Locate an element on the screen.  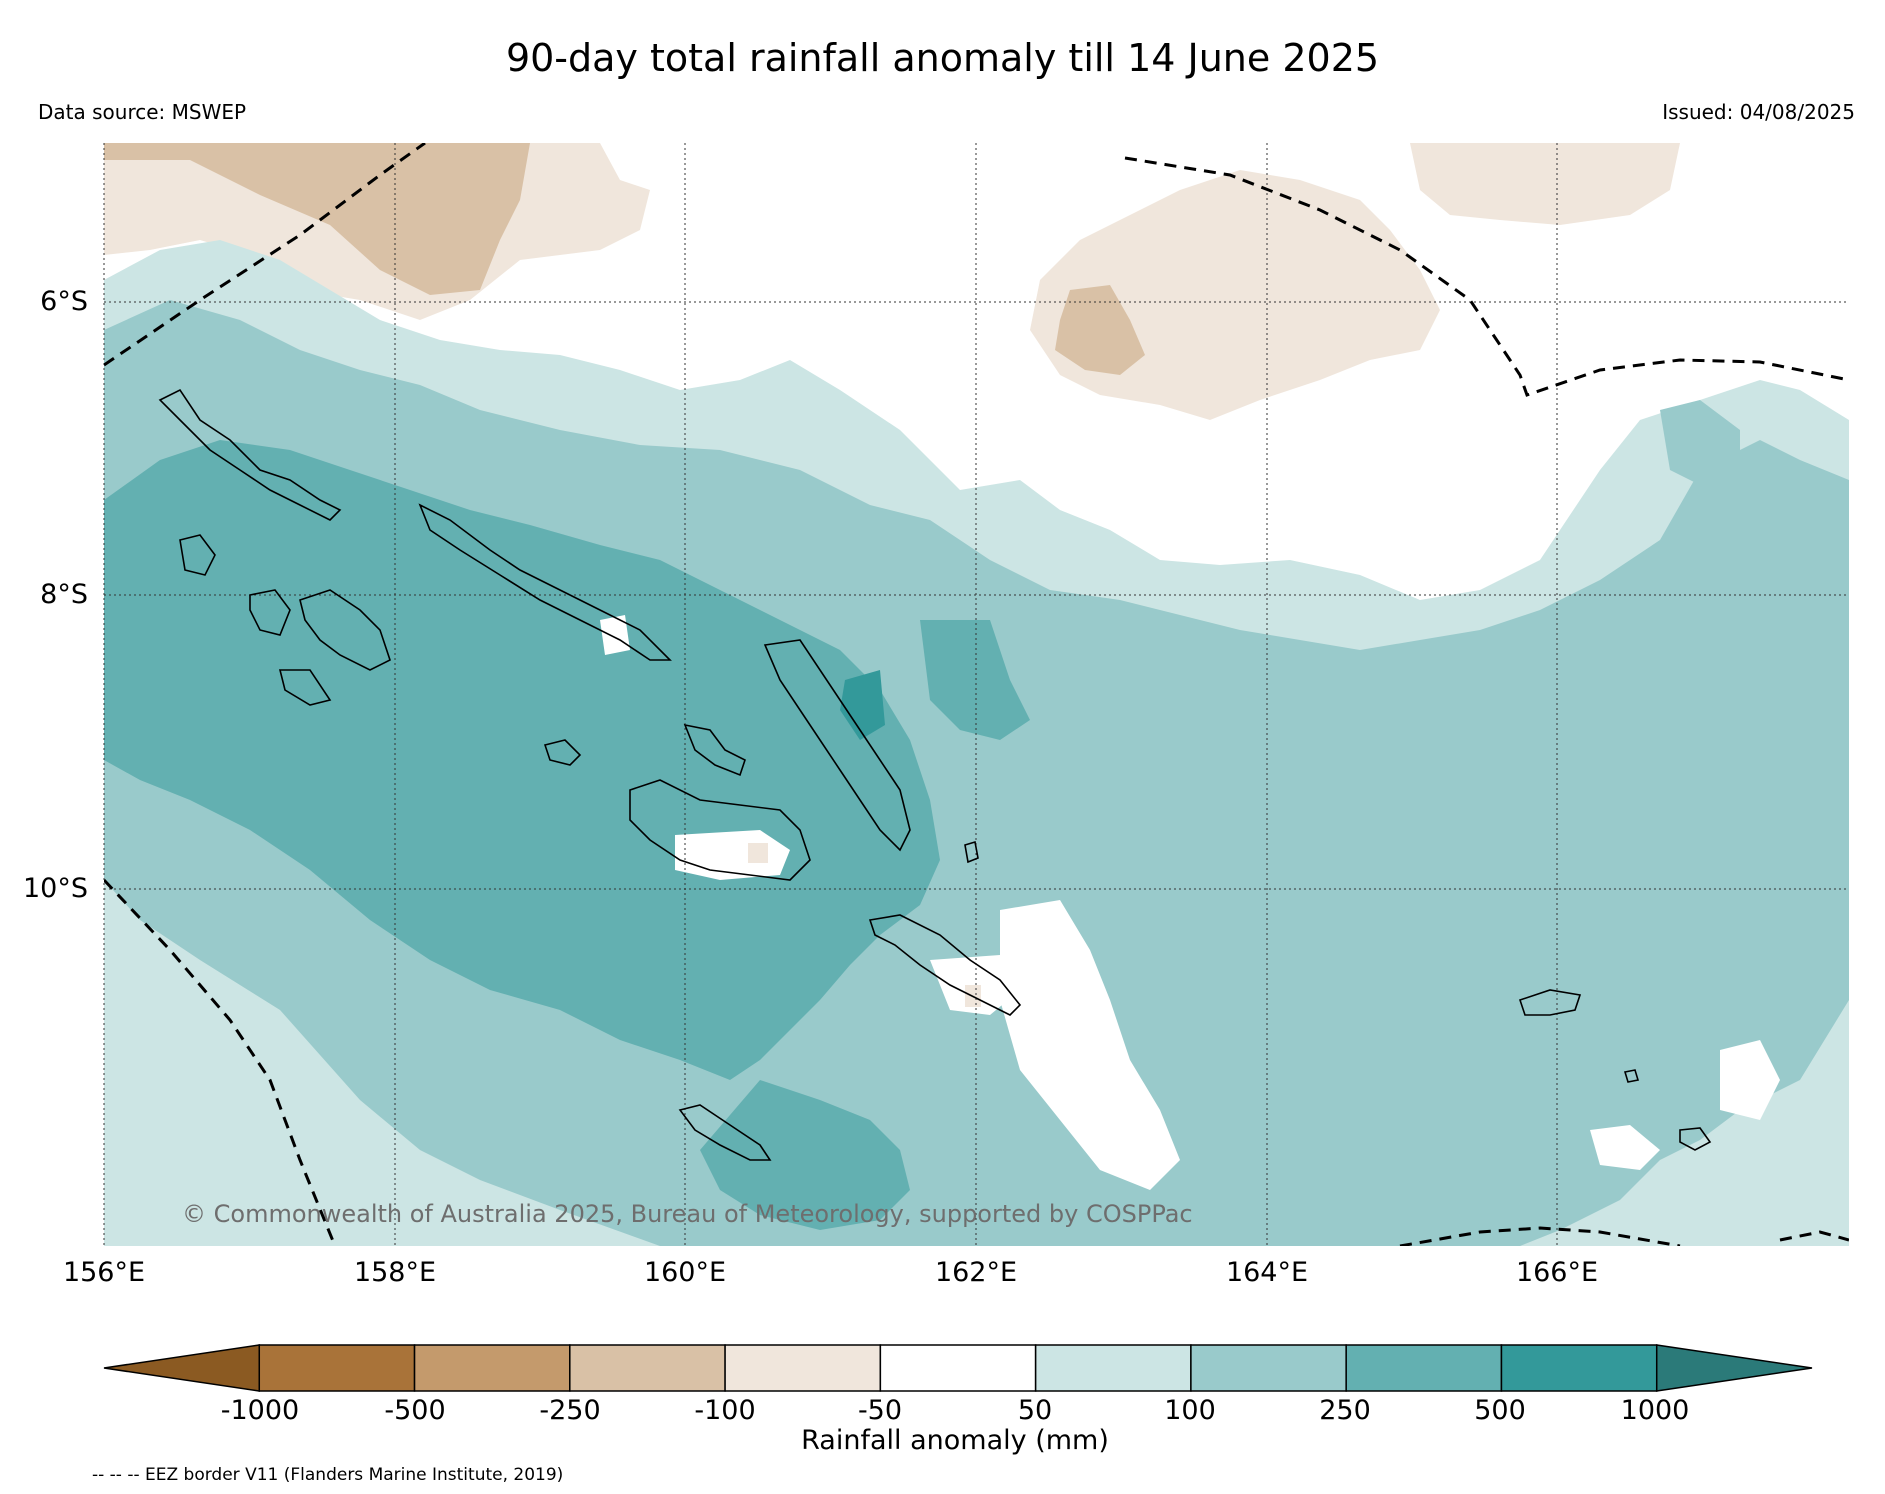
island-guadalcanal is located at coordinates (720, 830).